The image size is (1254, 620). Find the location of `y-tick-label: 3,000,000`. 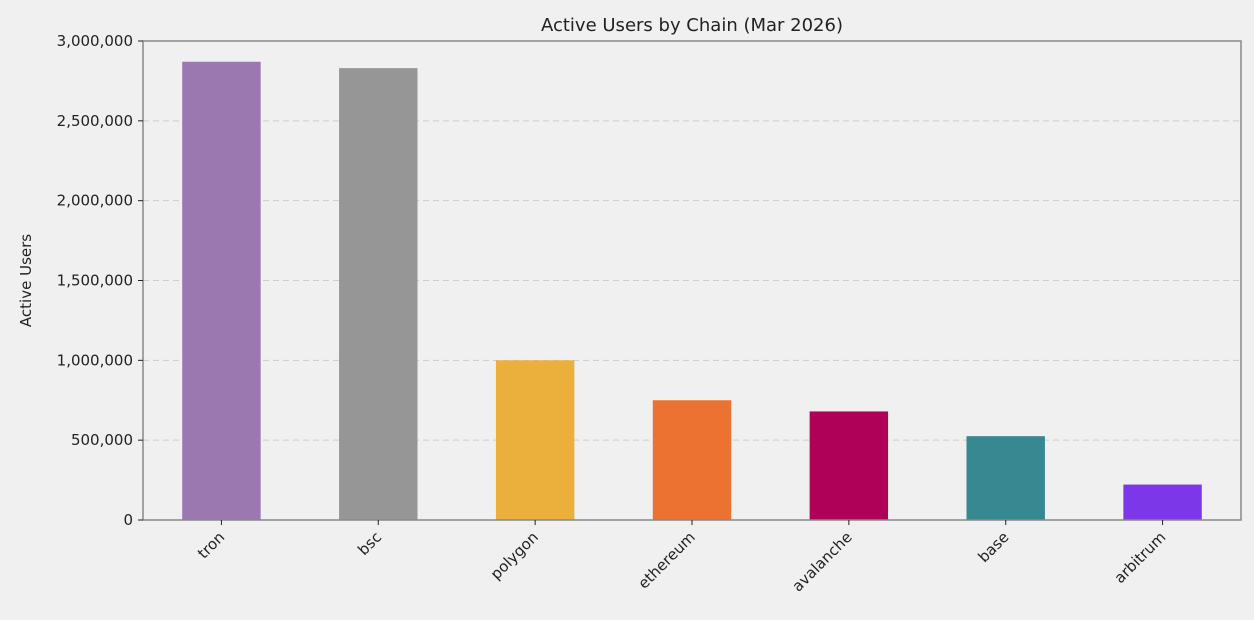

y-tick-label: 3,000,000 is located at coordinates (95, 41).